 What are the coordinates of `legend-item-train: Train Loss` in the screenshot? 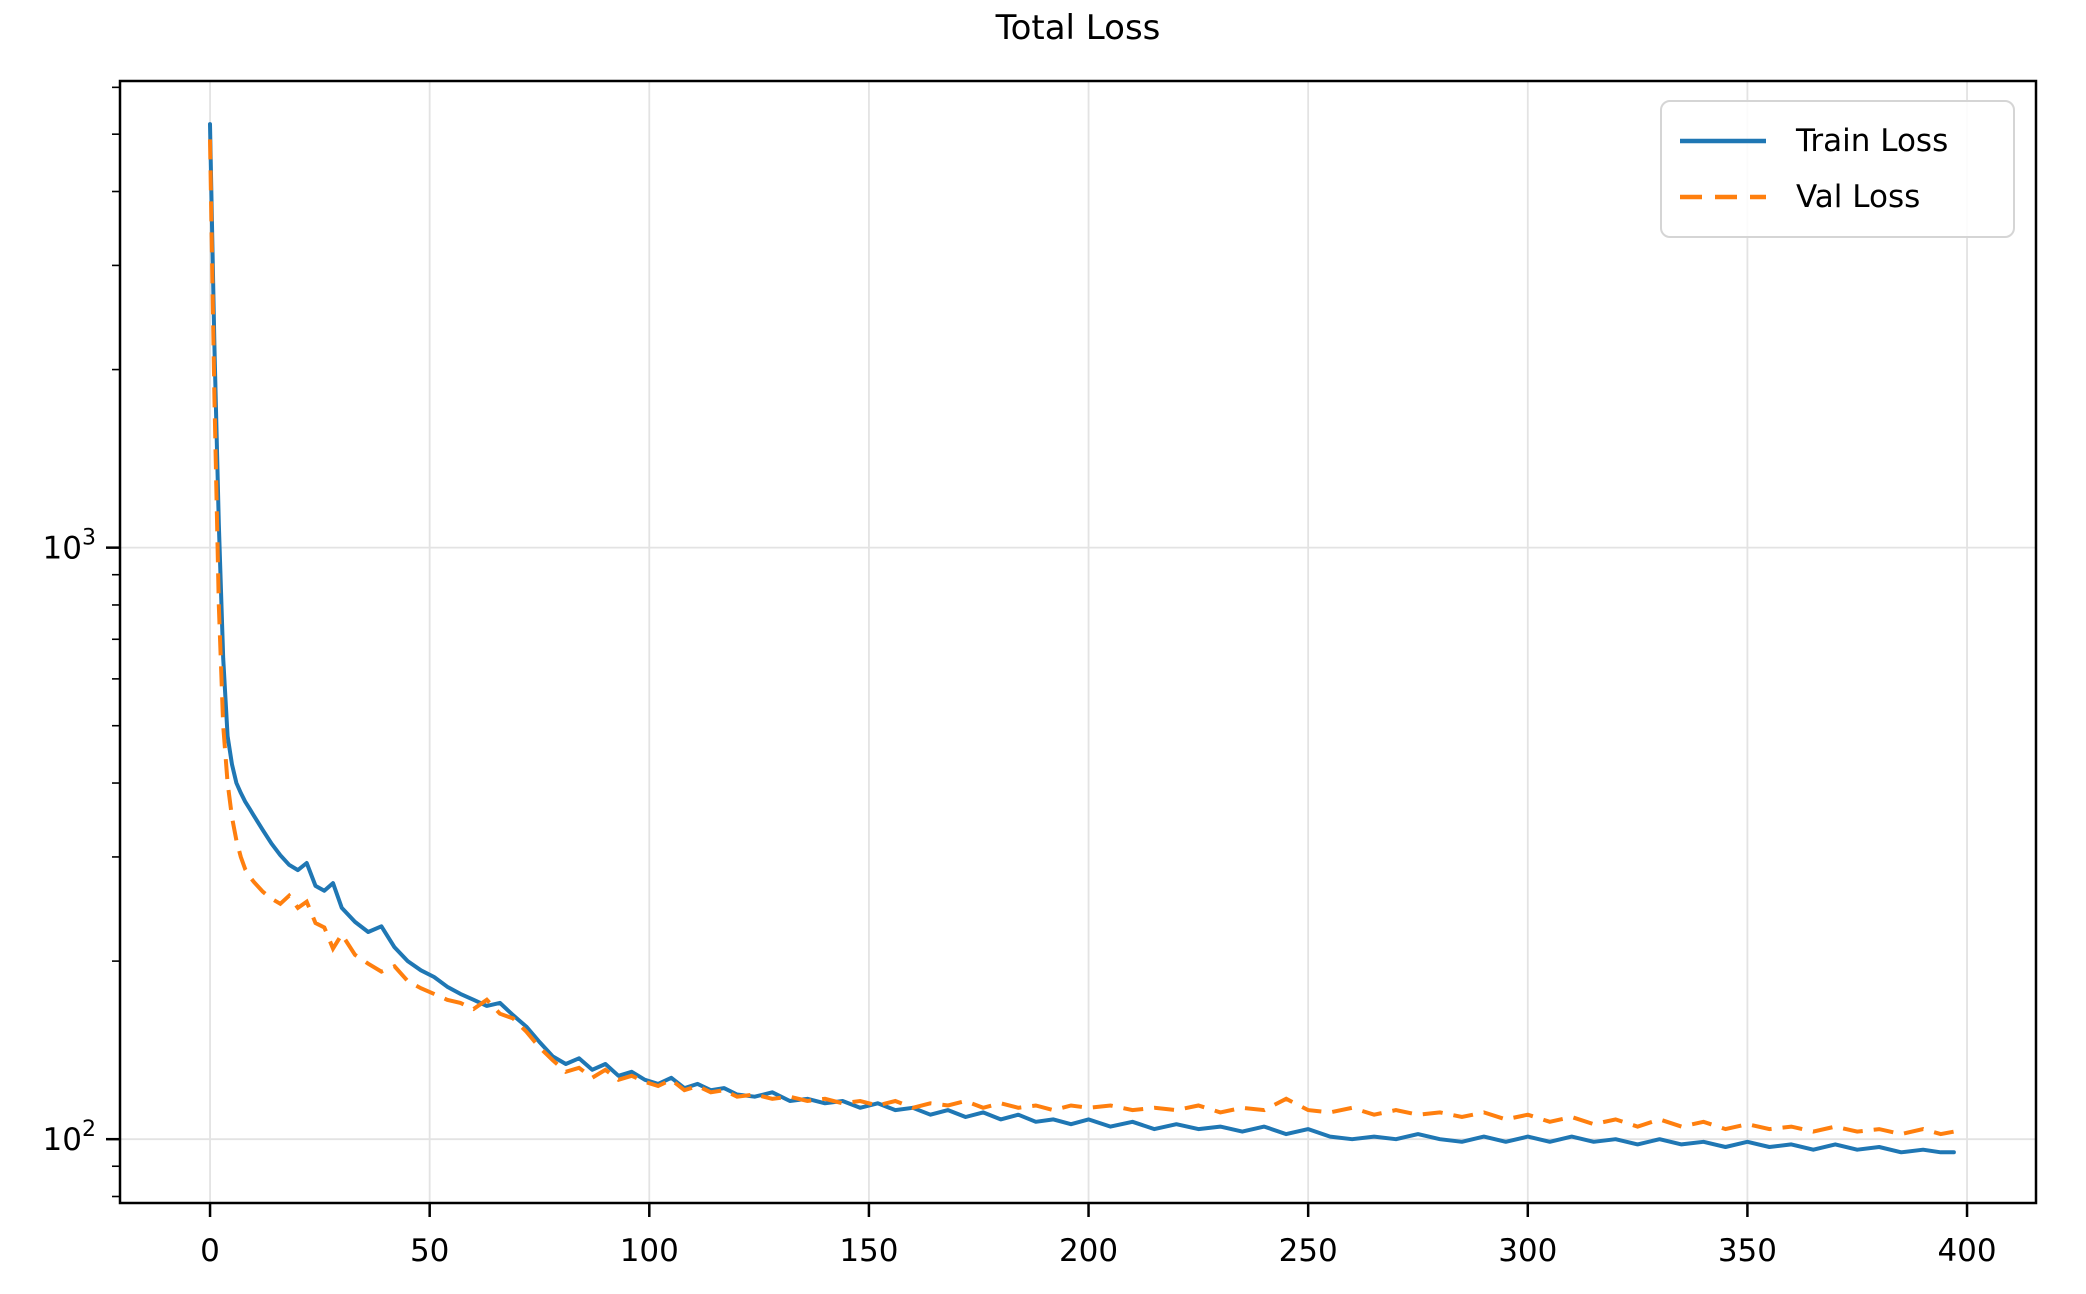 It's located at (1845, 141).